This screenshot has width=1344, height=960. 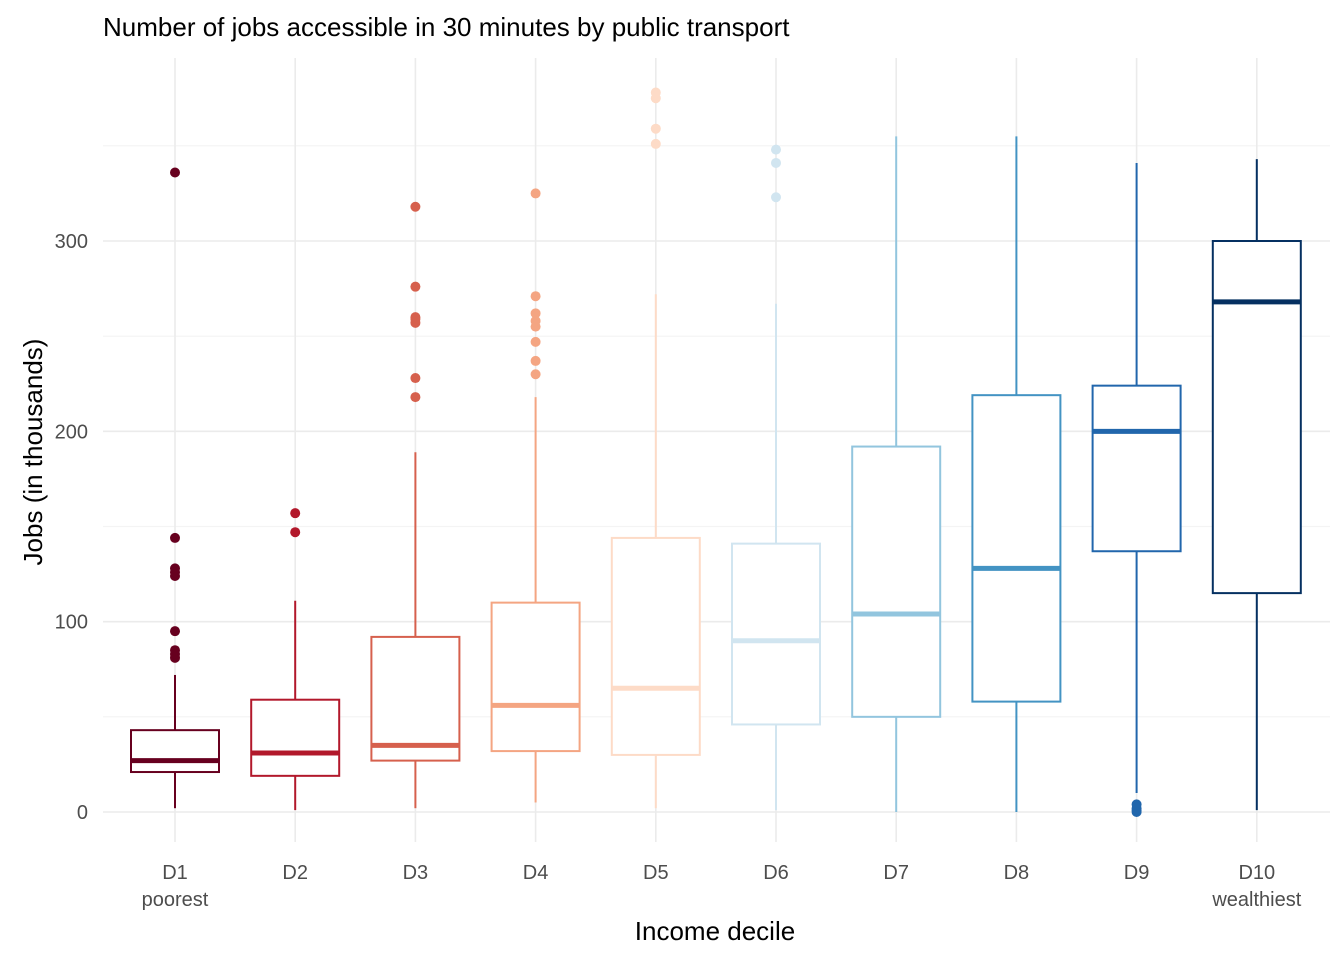 I want to click on box-d9, so click(x=1136, y=489).